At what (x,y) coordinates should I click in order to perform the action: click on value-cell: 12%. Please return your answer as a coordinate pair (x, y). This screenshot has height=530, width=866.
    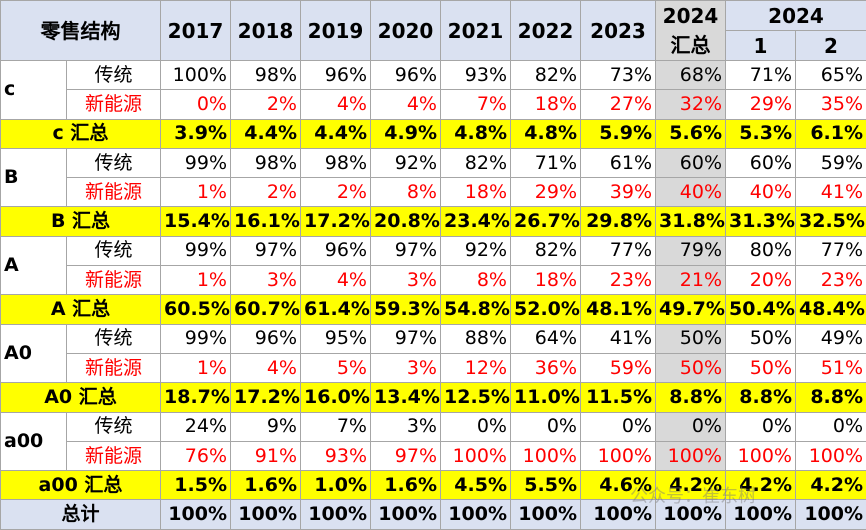
    Looking at the image, I should click on (476, 367).